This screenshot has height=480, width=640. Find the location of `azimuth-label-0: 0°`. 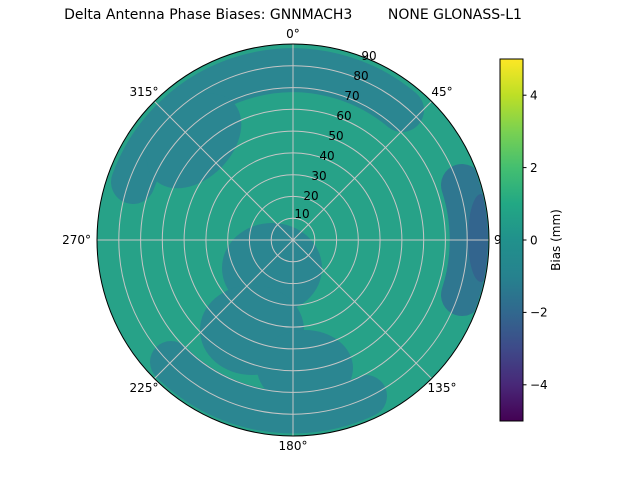

azimuth-label-0: 0° is located at coordinates (293, 34).